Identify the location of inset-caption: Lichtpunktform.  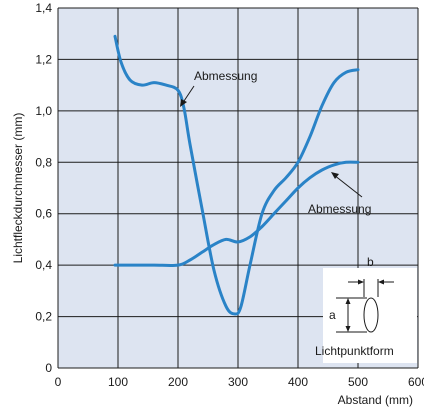
(354, 351).